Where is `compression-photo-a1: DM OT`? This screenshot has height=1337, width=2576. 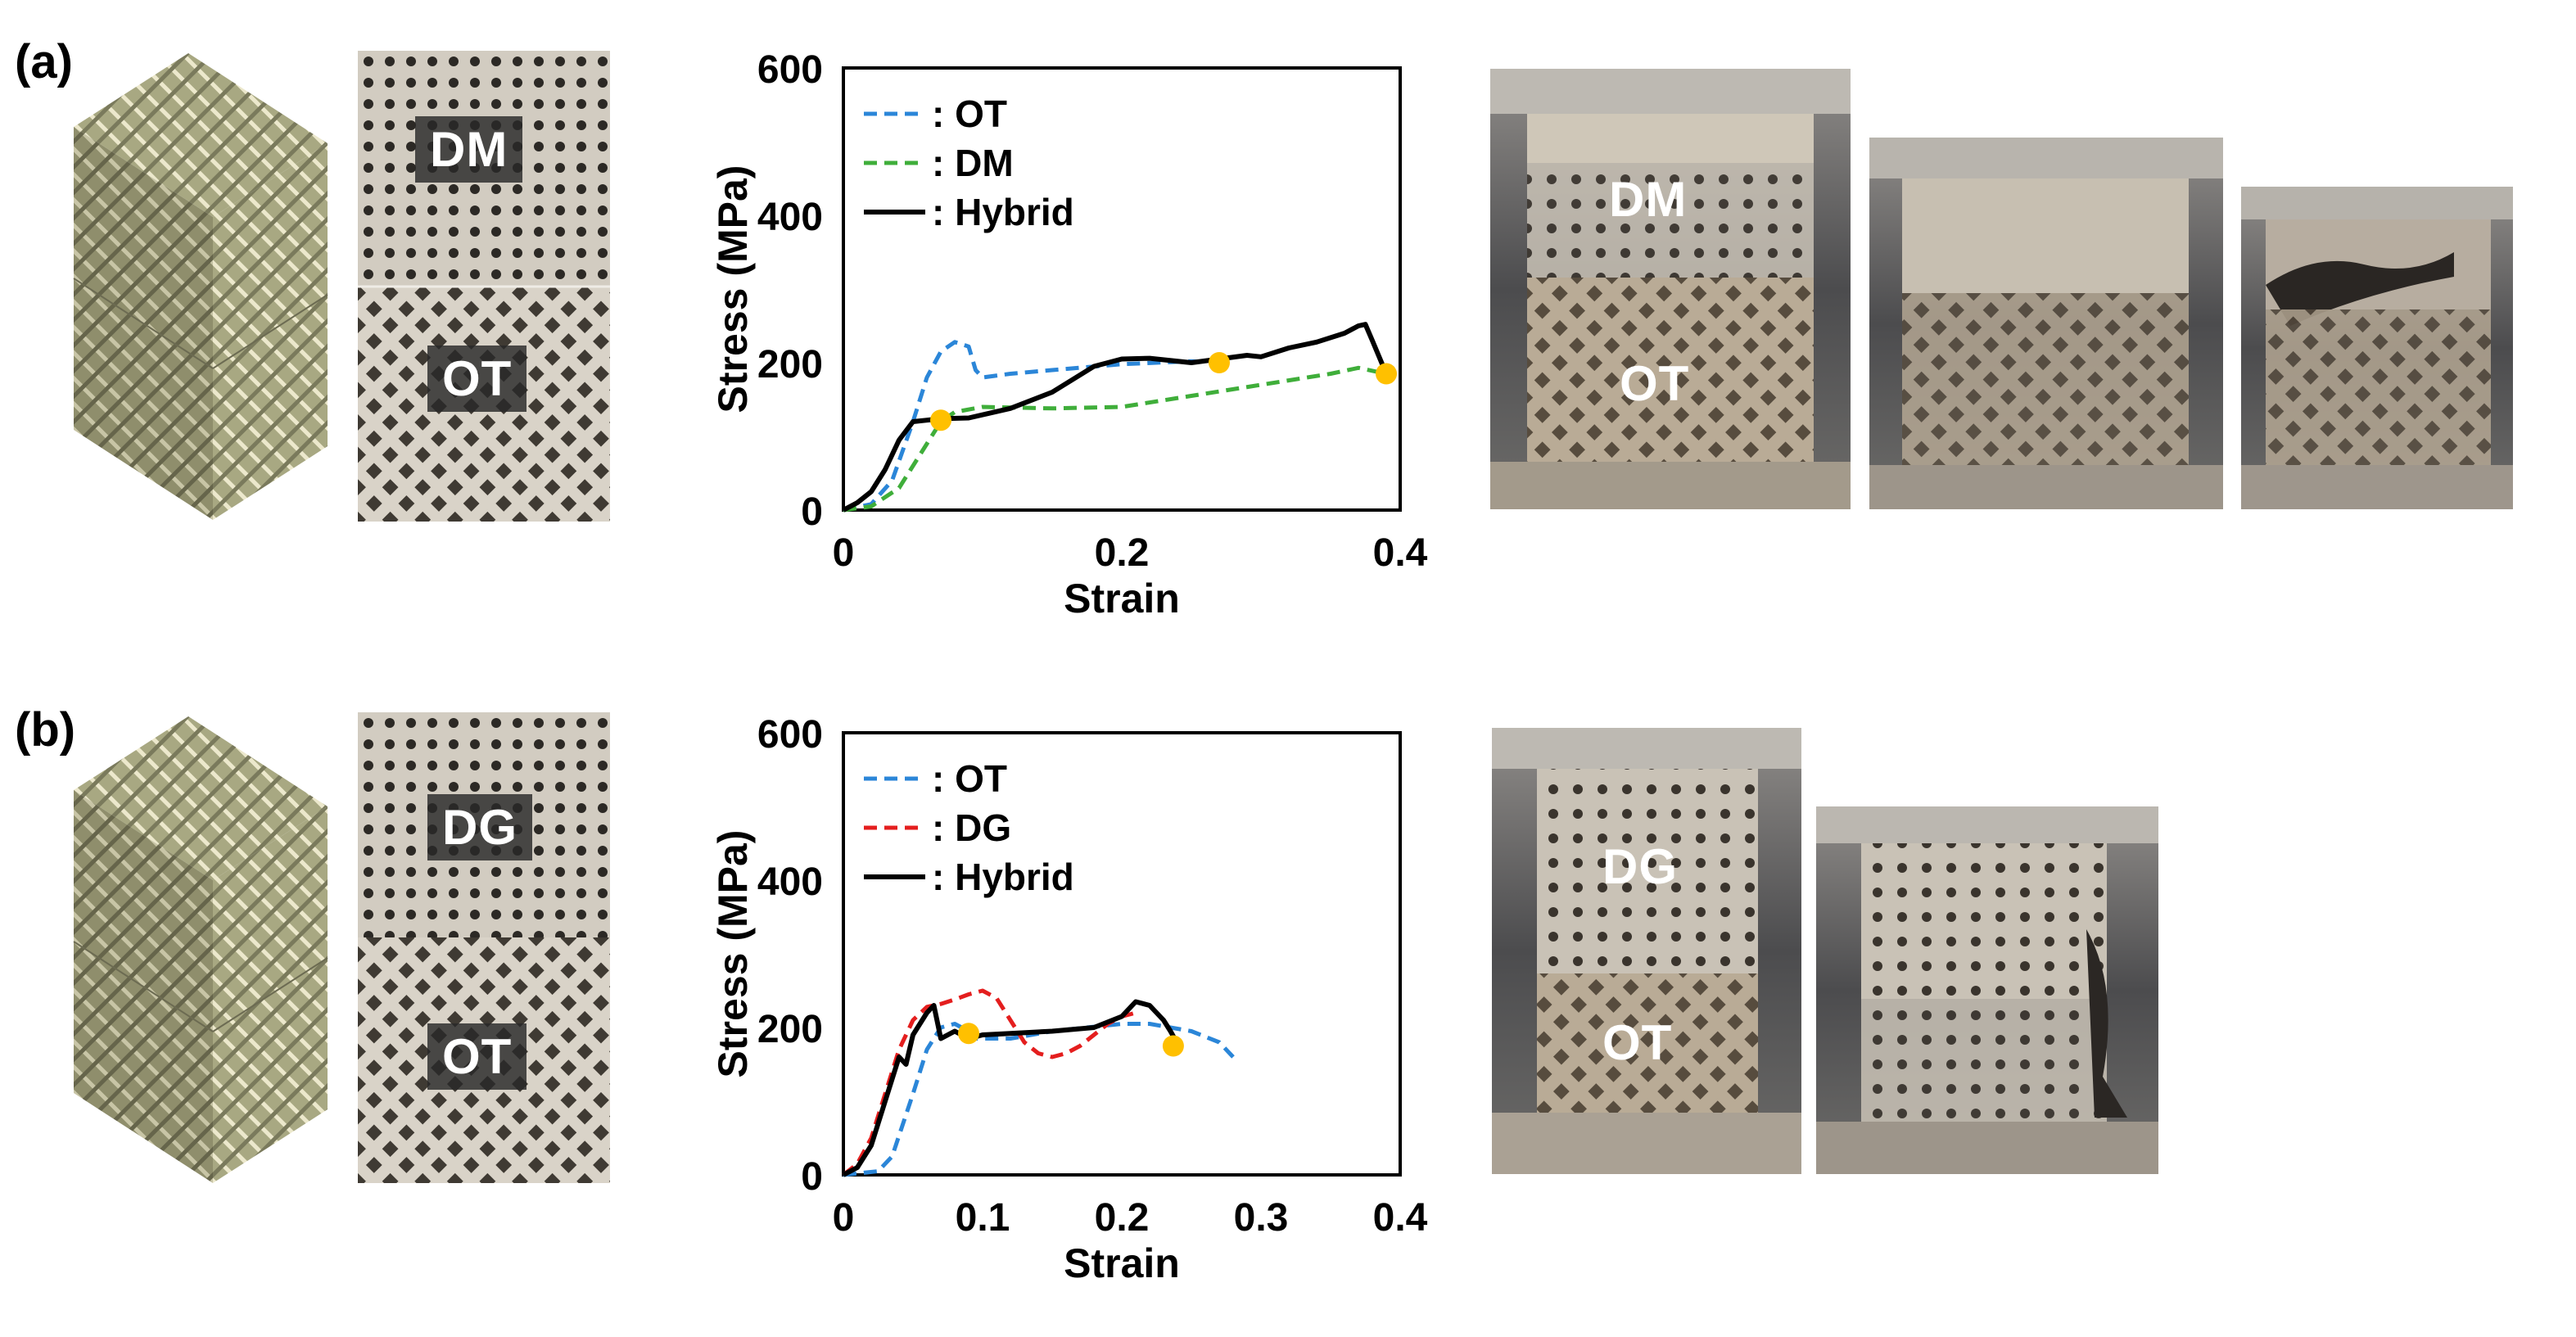
compression-photo-a1: DM OT is located at coordinates (1670, 289).